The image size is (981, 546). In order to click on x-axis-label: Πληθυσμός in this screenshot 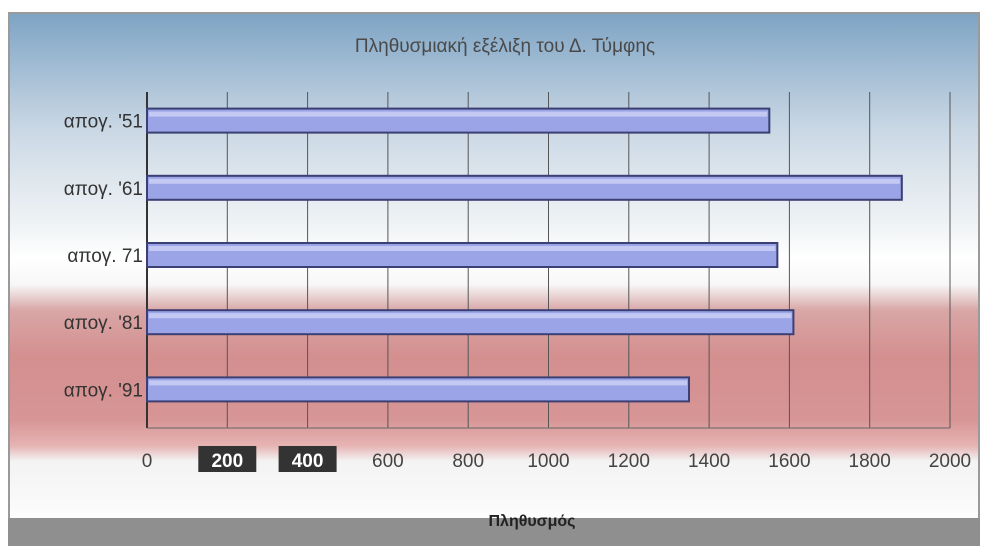, I will do `click(531, 521)`.